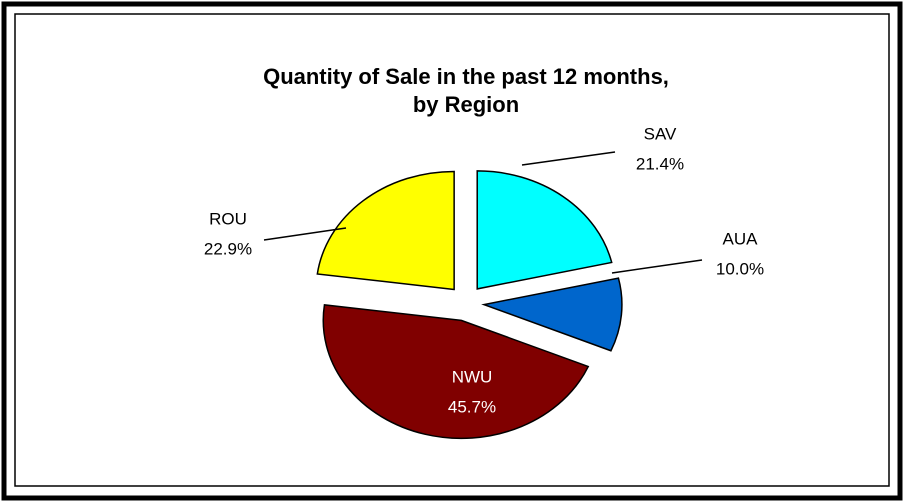 The height and width of the screenshot is (504, 905). What do you see at coordinates (228, 218) in the screenshot?
I see `slice-label: ROU` at bounding box center [228, 218].